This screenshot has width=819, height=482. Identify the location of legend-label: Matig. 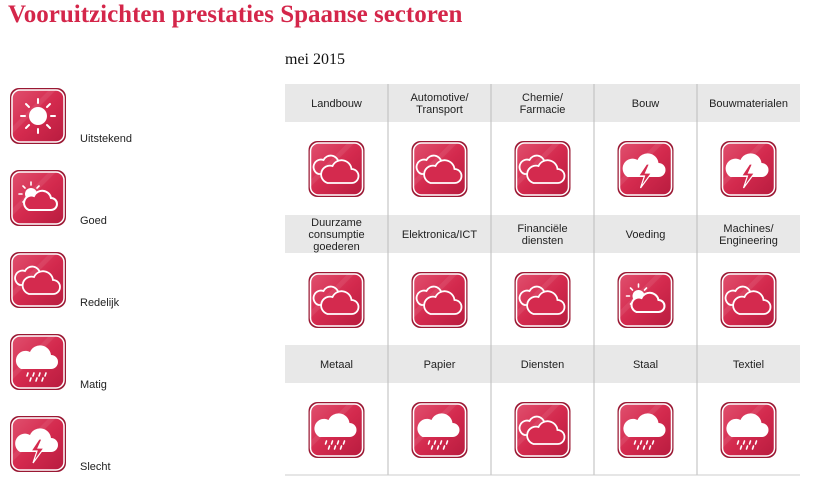
(93, 385).